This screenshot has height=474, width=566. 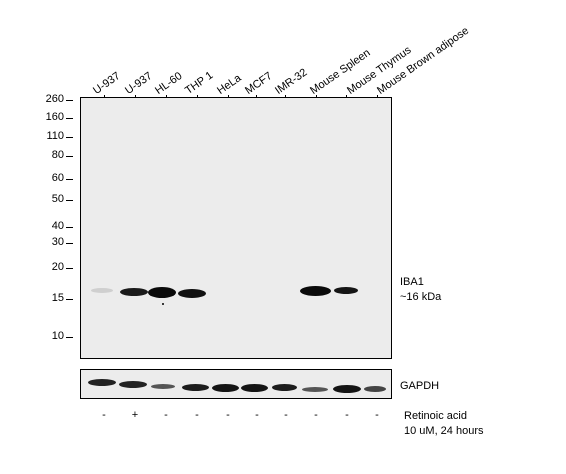 What do you see at coordinates (420, 386) in the screenshot?
I see `loading-control-label: GAPDH` at bounding box center [420, 386].